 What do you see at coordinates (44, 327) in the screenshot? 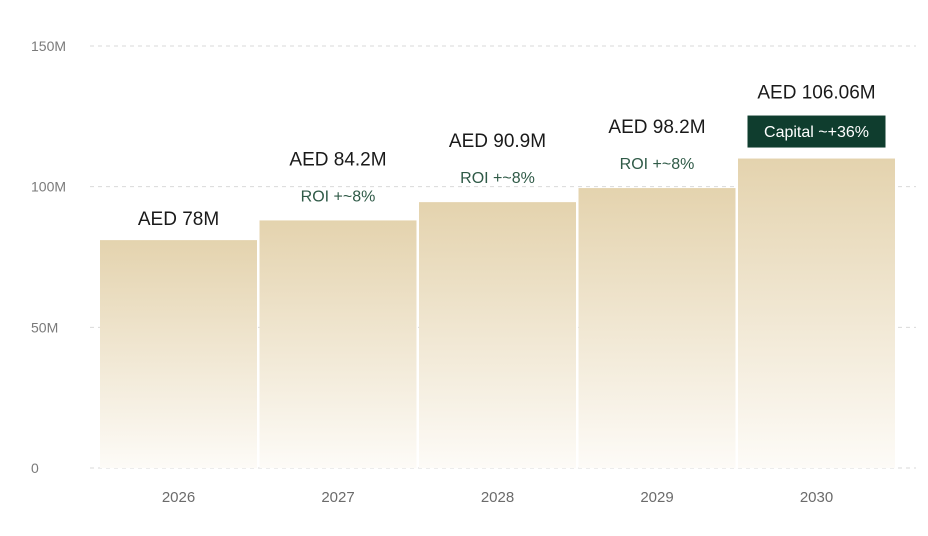
I see `y-tick-label: 50M` at bounding box center [44, 327].